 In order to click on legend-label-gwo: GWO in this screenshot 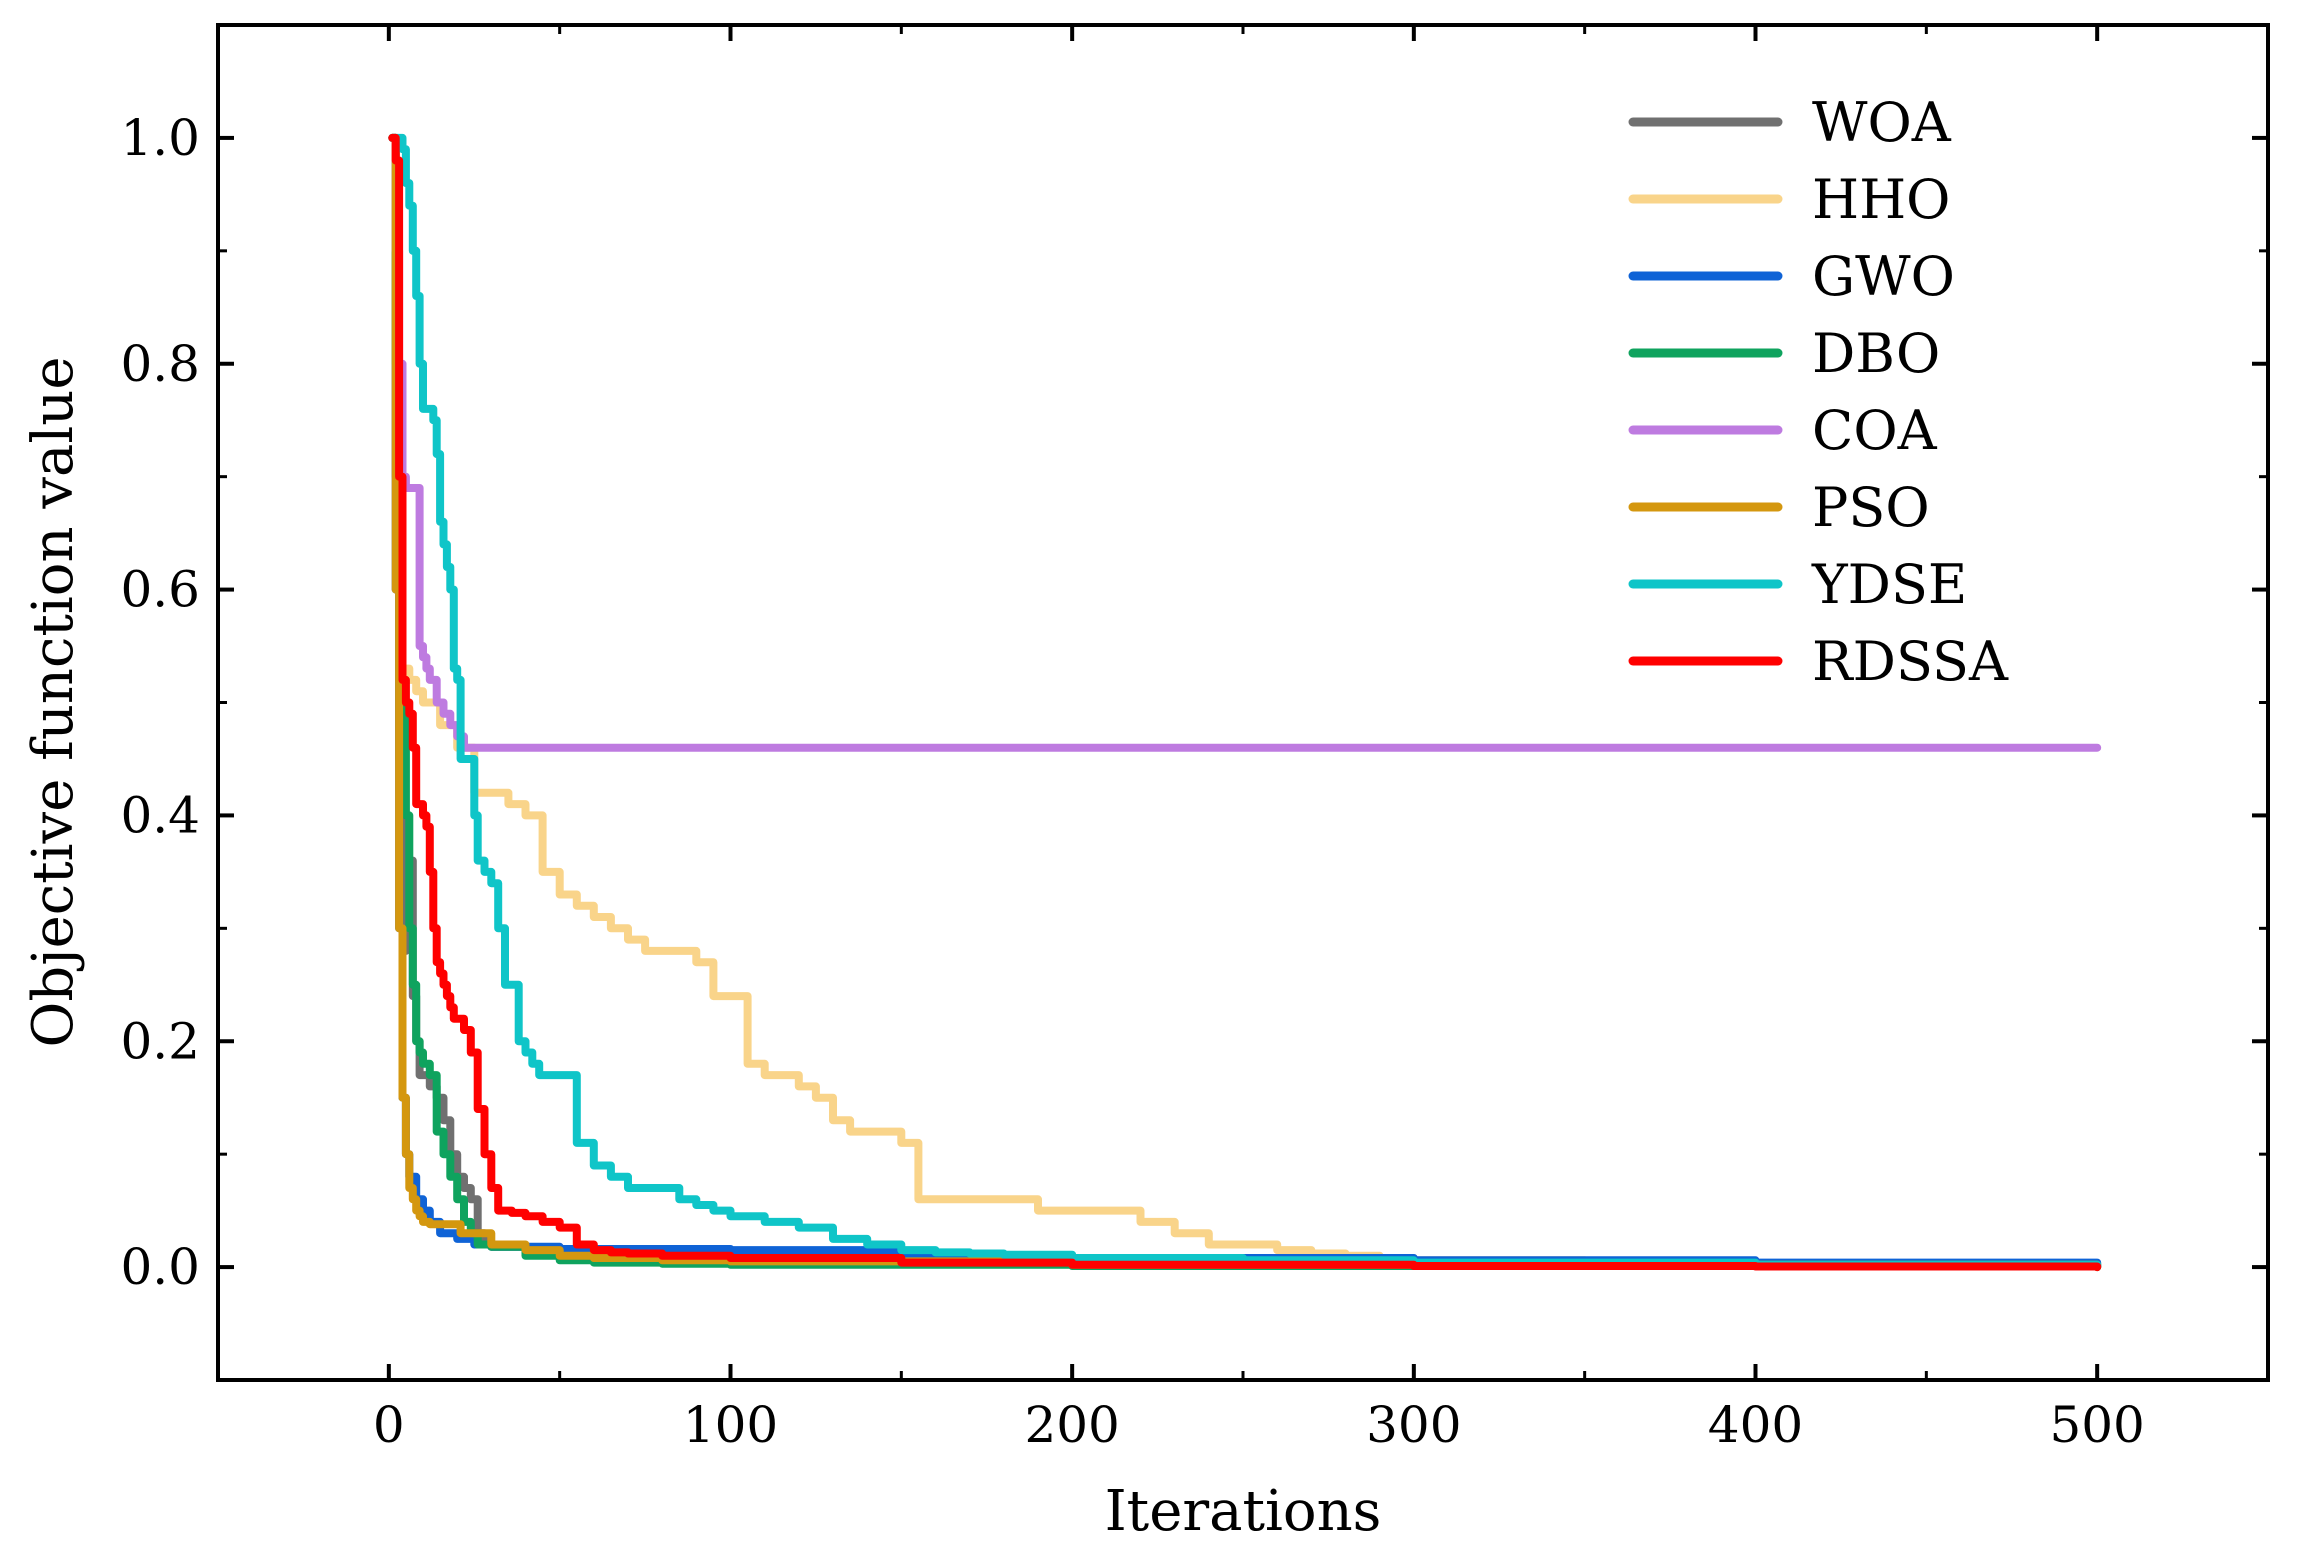, I will do `click(1883, 276)`.